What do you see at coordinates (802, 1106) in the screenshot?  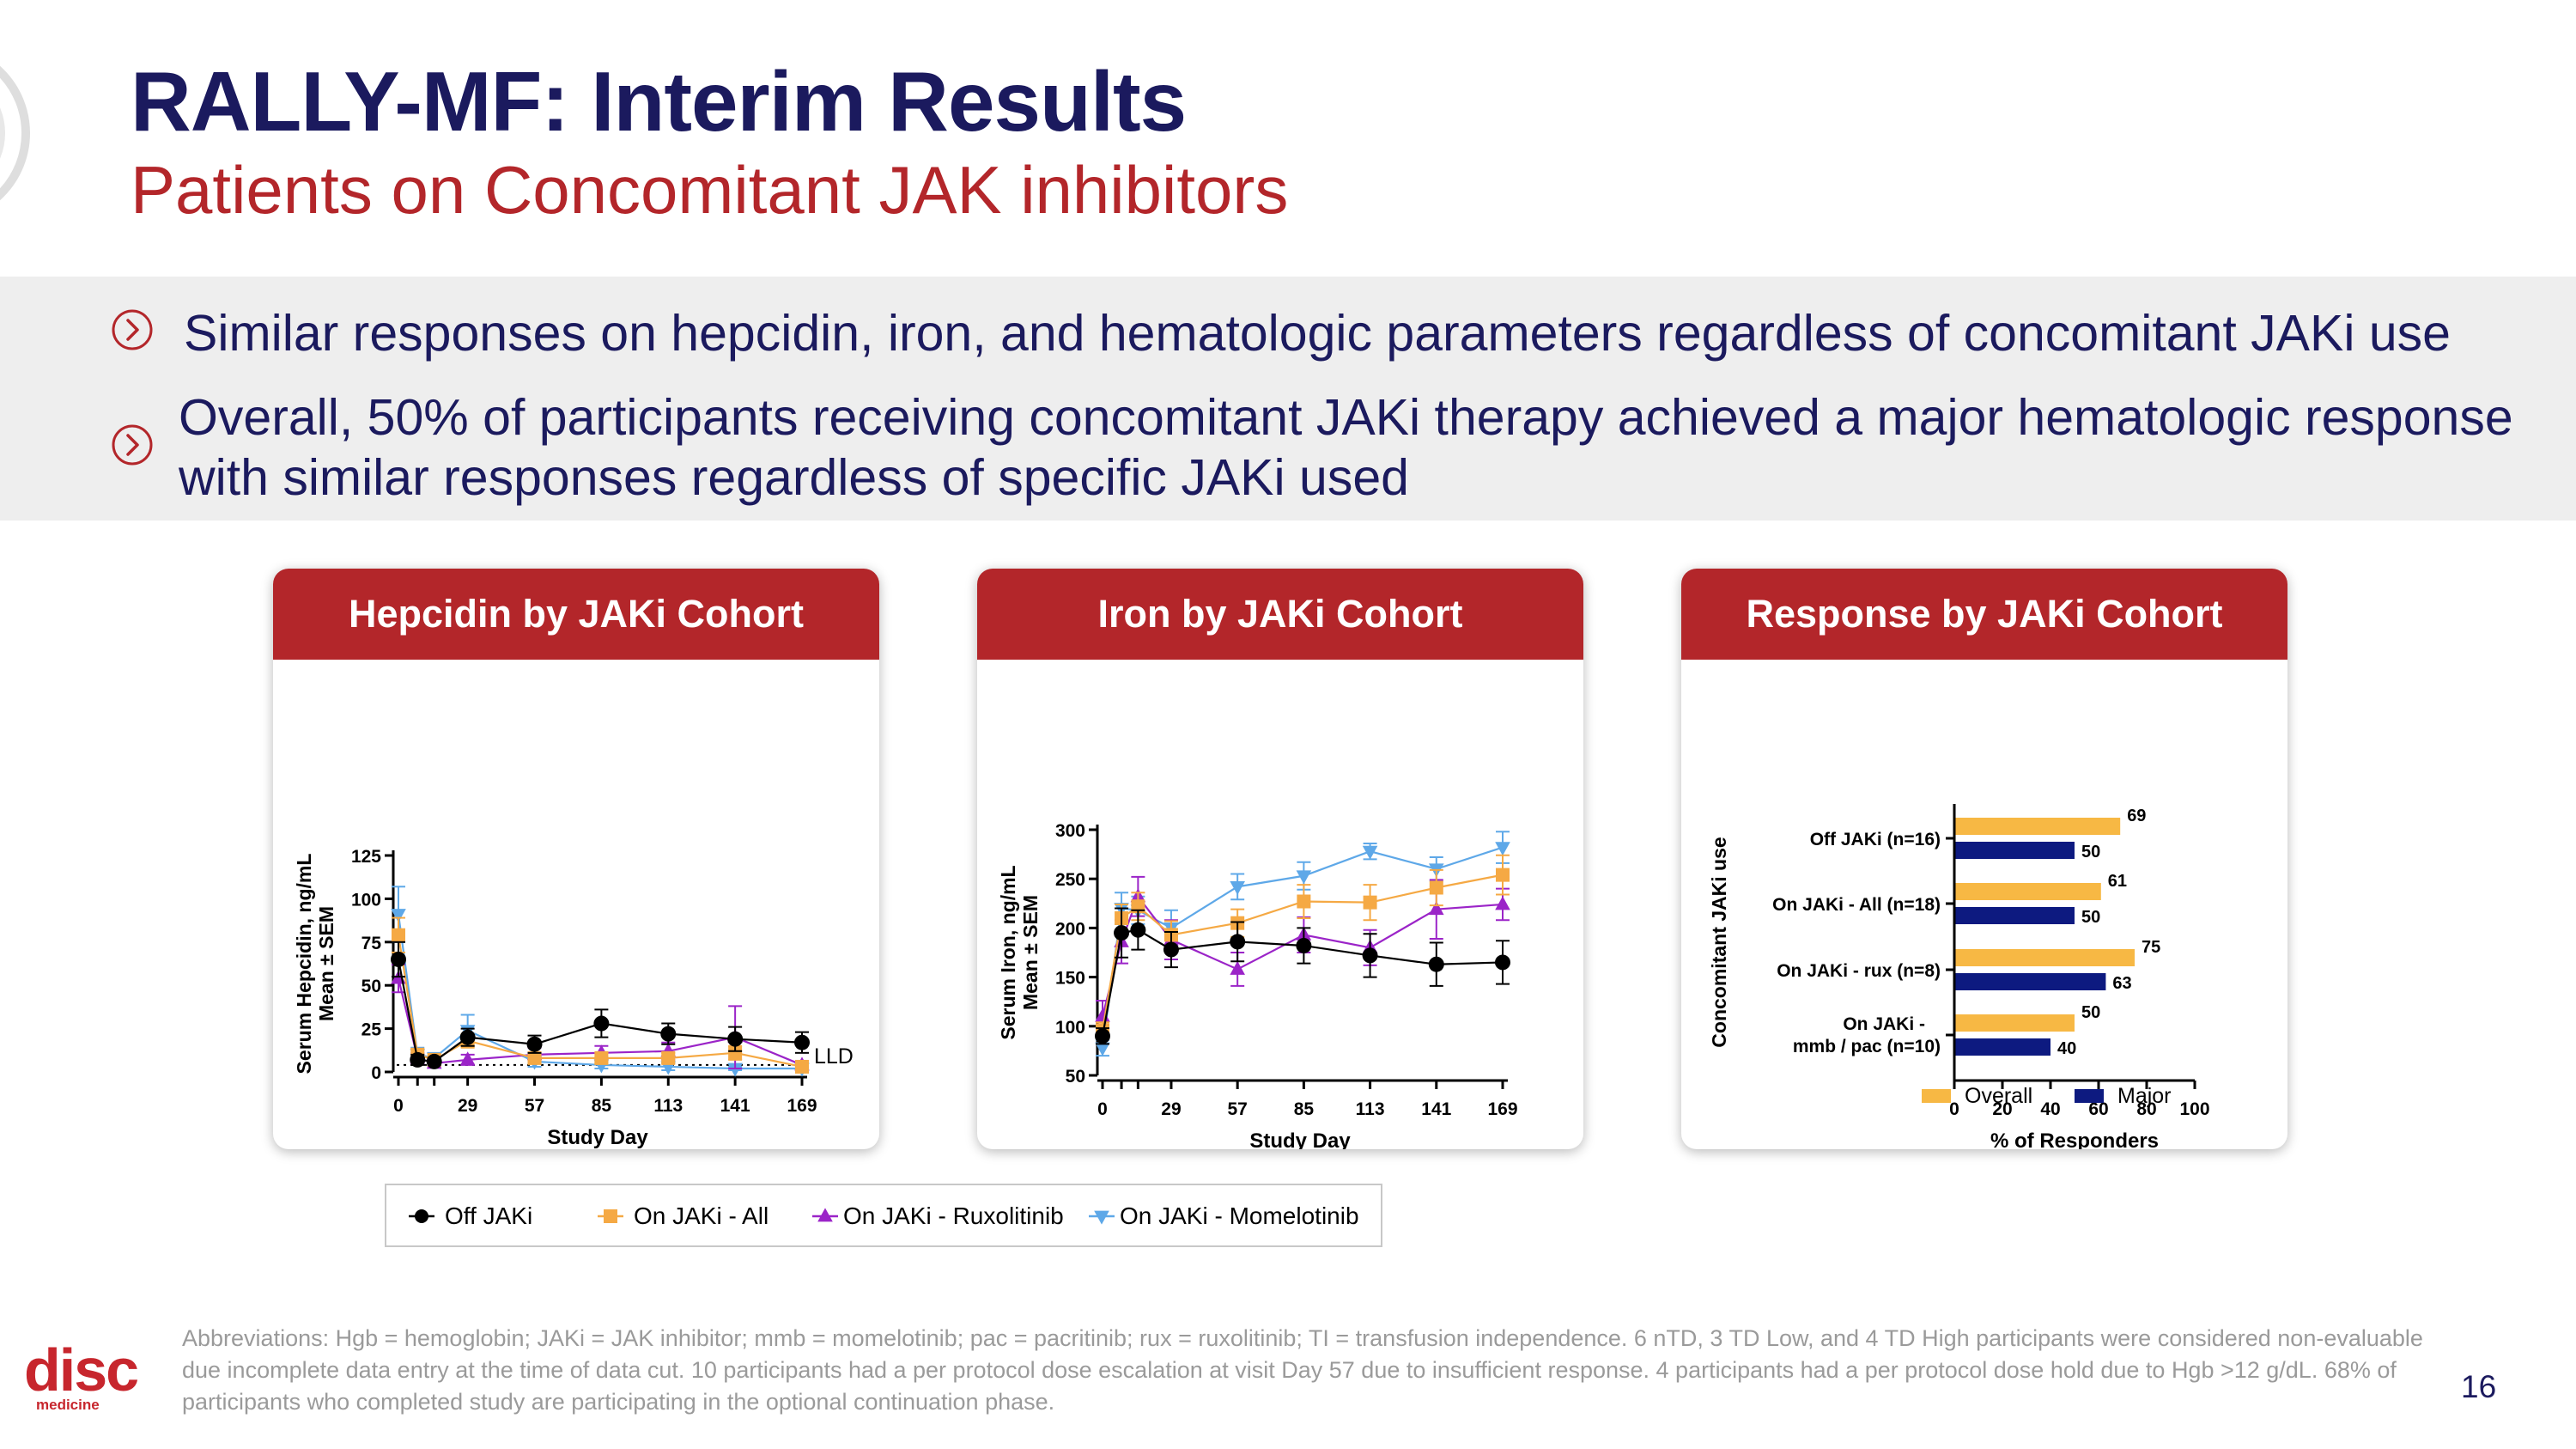 I see `x-tick-label: 169` at bounding box center [802, 1106].